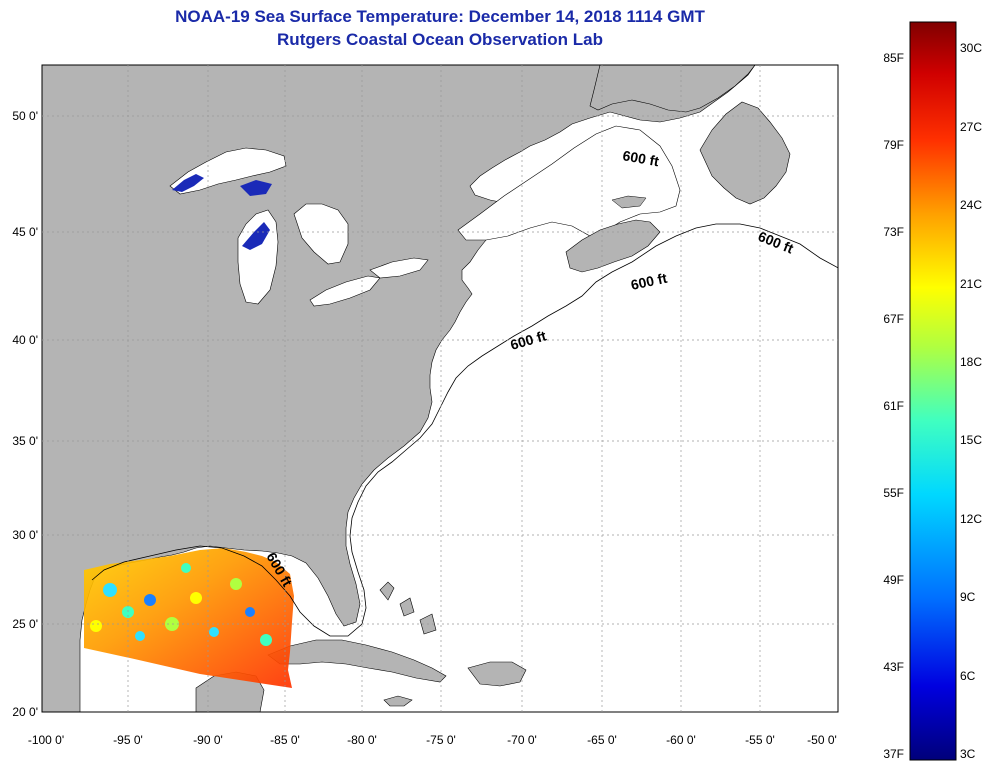 The image size is (984, 770). Describe the element at coordinates (893, 232) in the screenshot. I see `cb-f-73: 73F` at that location.